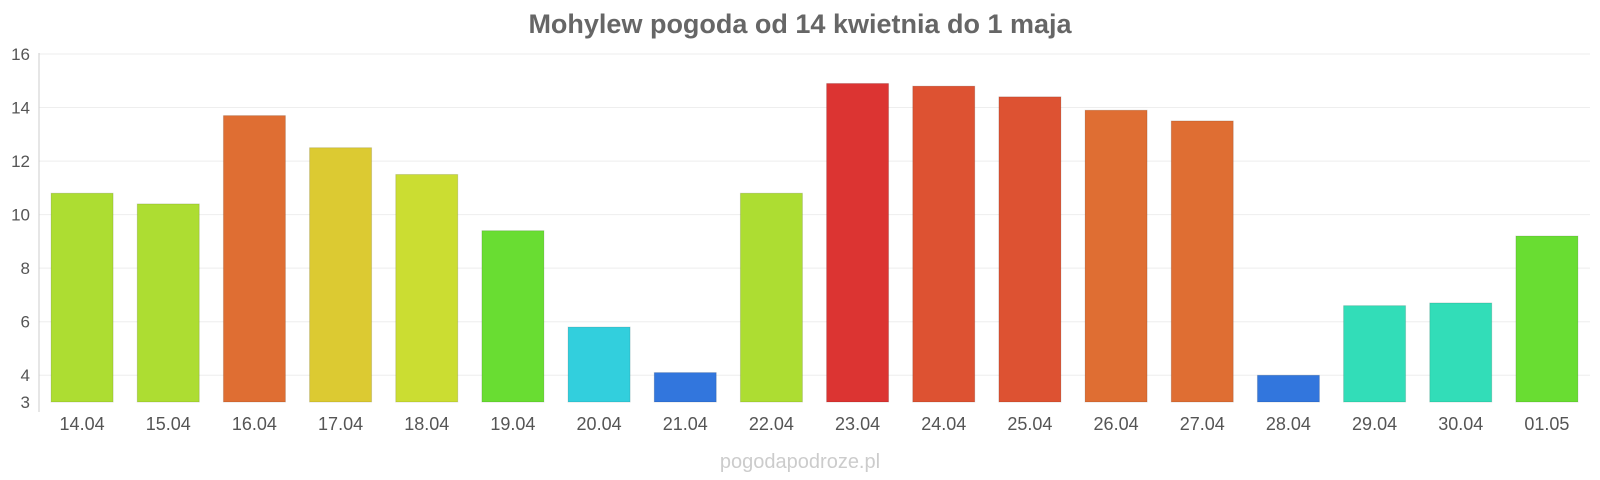 The image size is (1600, 480). What do you see at coordinates (1202, 261) in the screenshot?
I see `bar-27.04` at bounding box center [1202, 261].